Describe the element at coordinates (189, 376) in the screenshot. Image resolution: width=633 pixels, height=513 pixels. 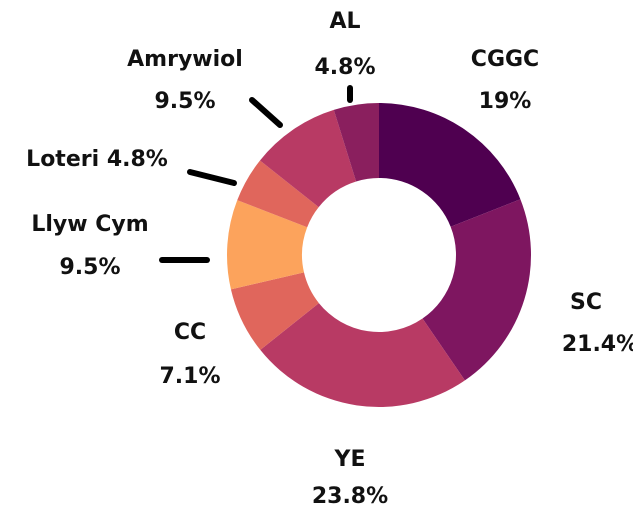
I see `value-label: 7.1%` at that location.